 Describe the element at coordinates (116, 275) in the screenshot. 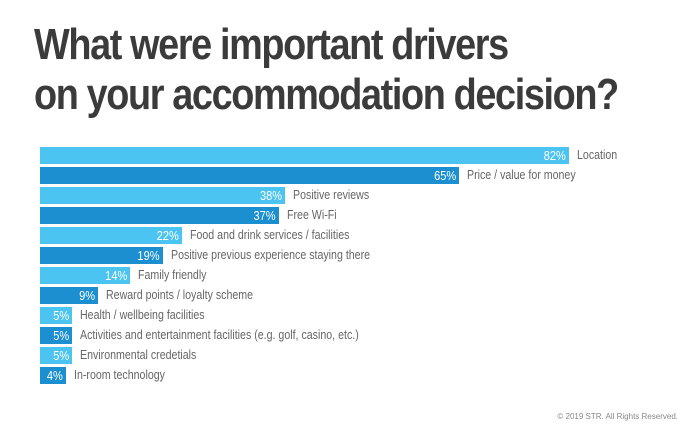

I see `value-label: 14%` at that location.